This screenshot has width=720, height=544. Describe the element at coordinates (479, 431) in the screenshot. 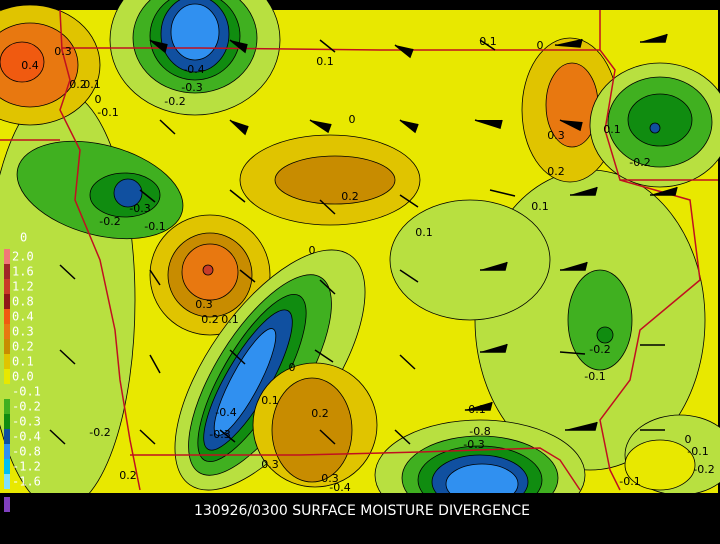

I see `contour-label: -0.8` at that location.